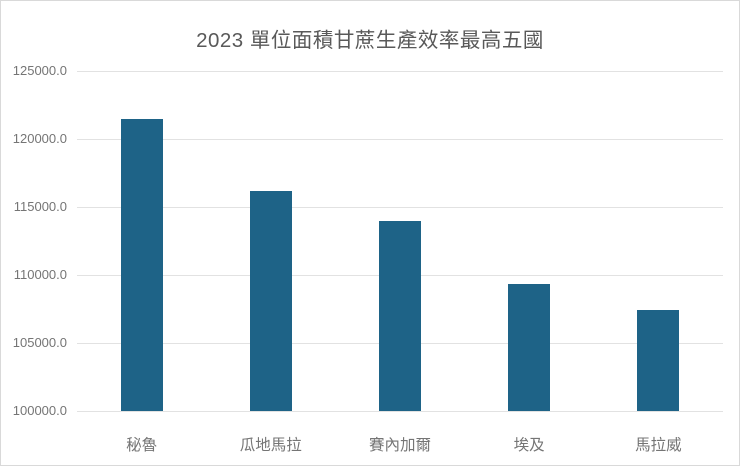 This screenshot has height=466, width=740. Describe the element at coordinates (370, 40) in the screenshot. I see `chart-title: 2023 單位面積甘蔗生產效率最高五國` at that location.